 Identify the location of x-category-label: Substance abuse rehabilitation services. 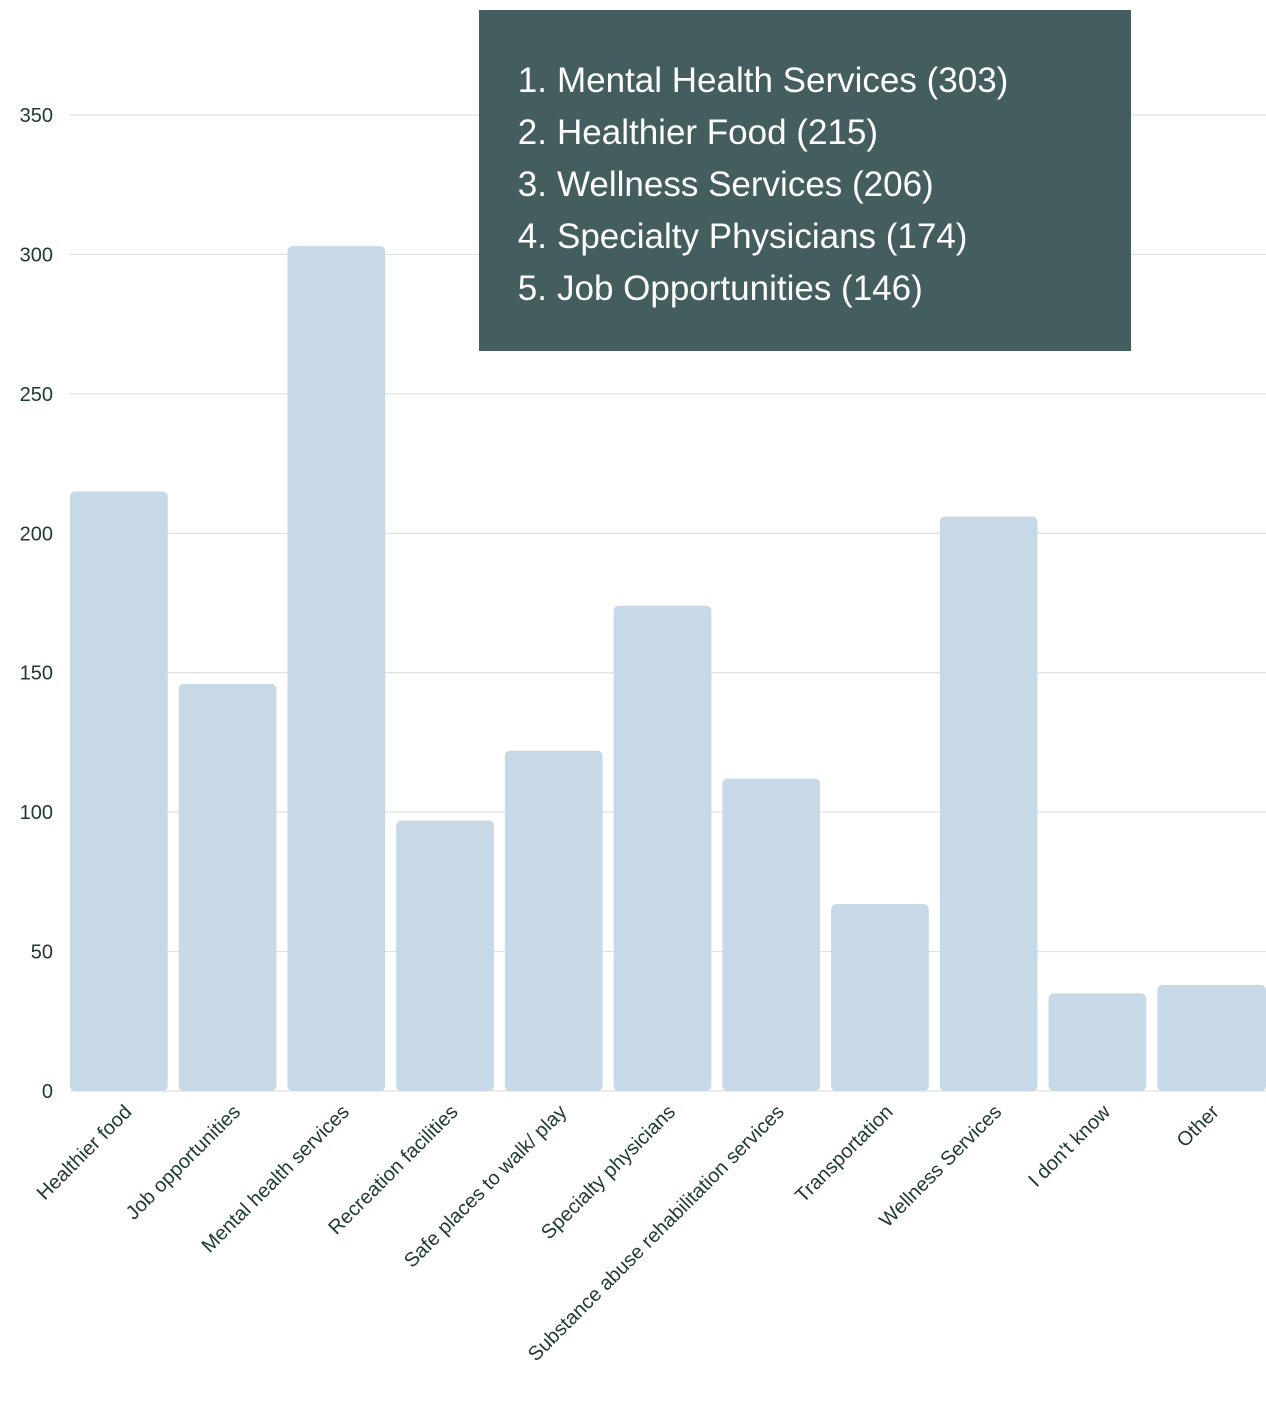
(656, 1233).